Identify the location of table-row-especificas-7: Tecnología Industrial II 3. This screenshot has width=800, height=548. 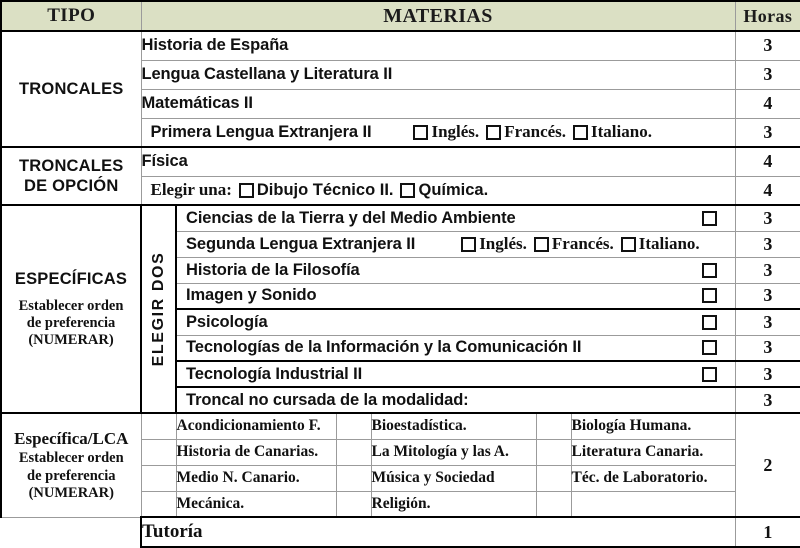
(400, 374).